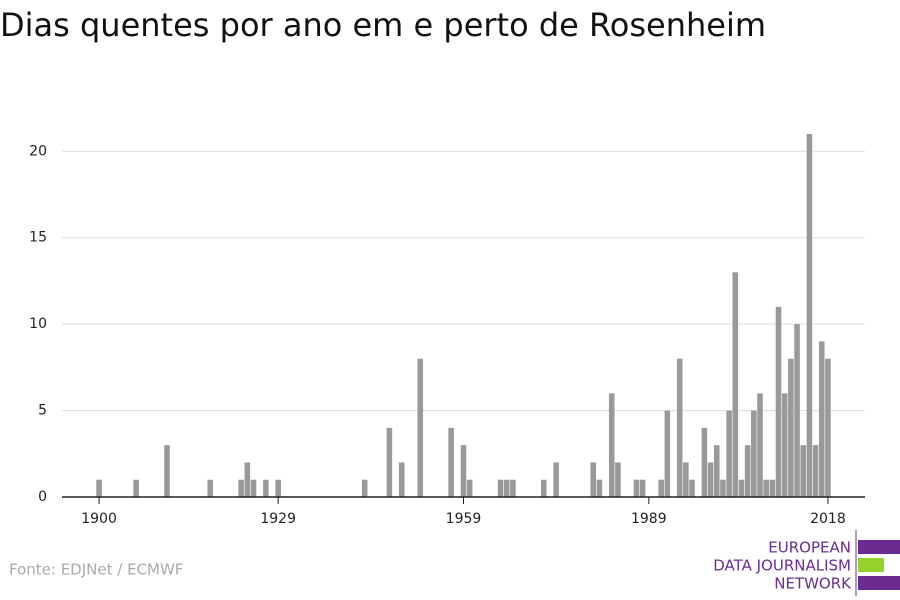  What do you see at coordinates (38, 238) in the screenshot?
I see `y-tick-label: 15` at bounding box center [38, 238].